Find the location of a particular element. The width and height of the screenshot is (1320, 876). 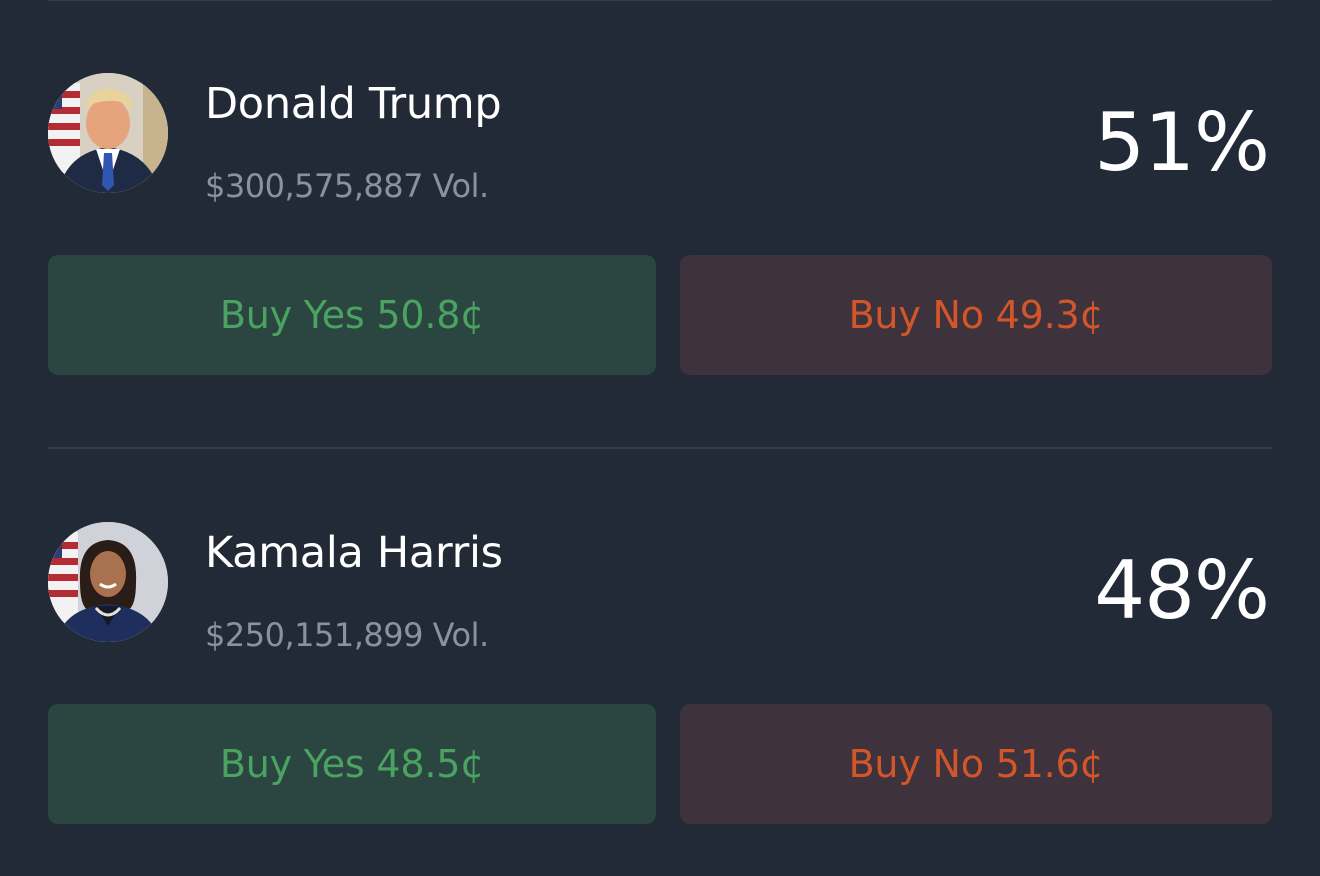

divider-top is located at coordinates (660, 0).